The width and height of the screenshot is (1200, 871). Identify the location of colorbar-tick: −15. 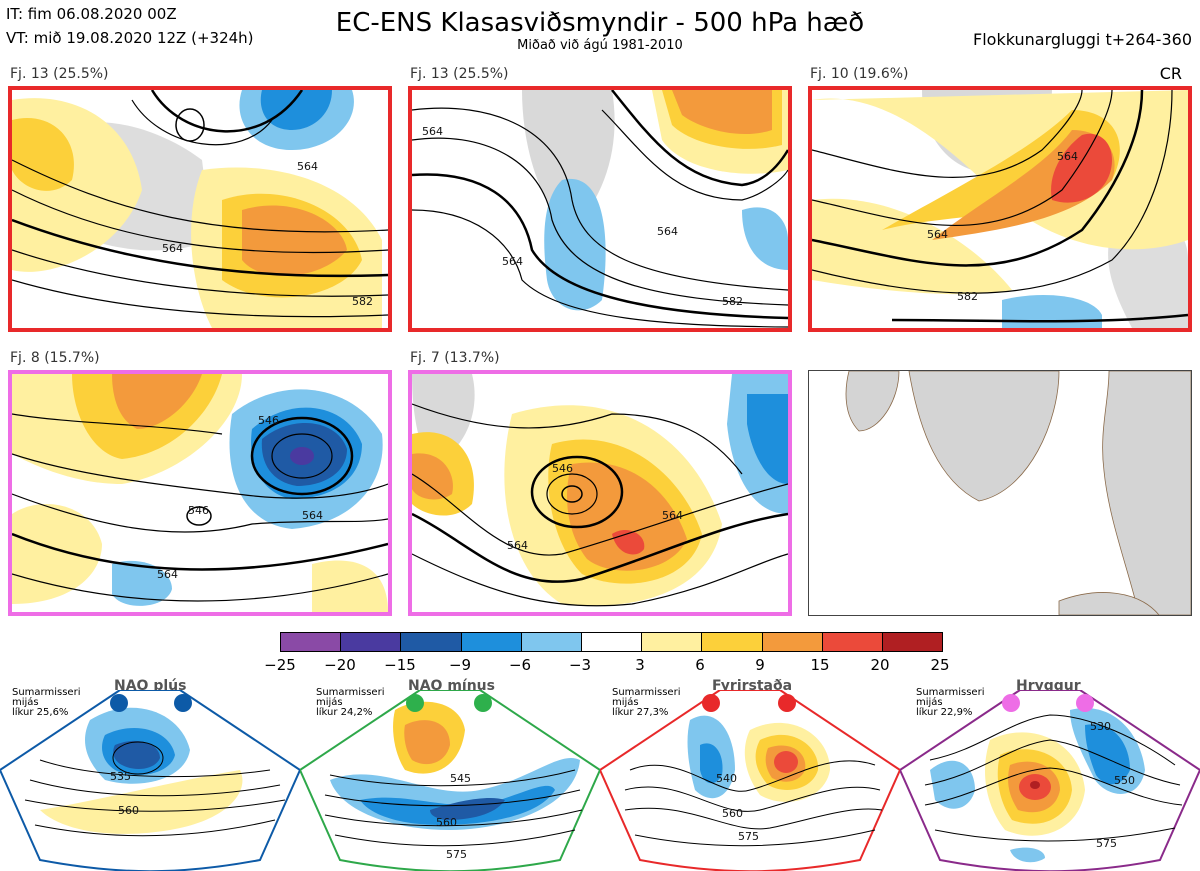
(400, 665).